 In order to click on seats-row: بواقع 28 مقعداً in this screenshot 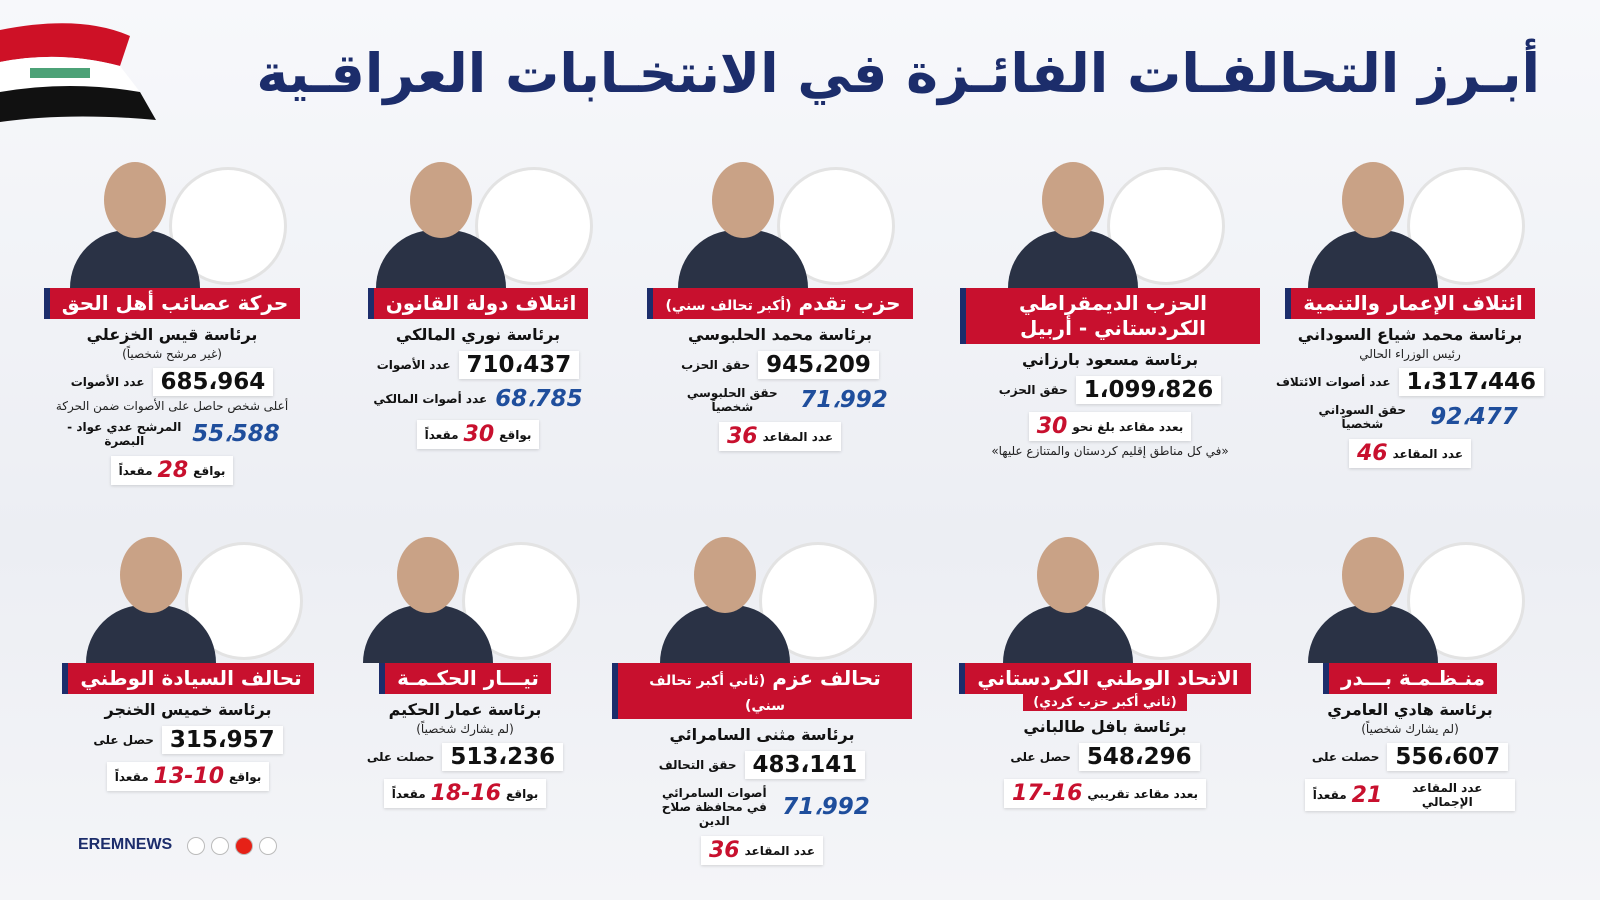, I will do `click(172, 470)`.